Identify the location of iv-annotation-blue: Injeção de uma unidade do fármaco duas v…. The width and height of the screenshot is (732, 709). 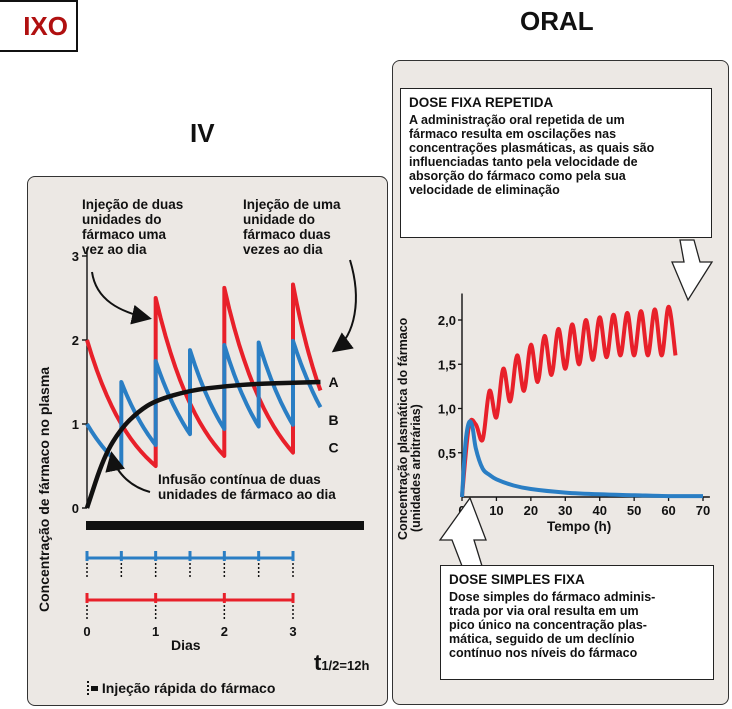
(292, 227).